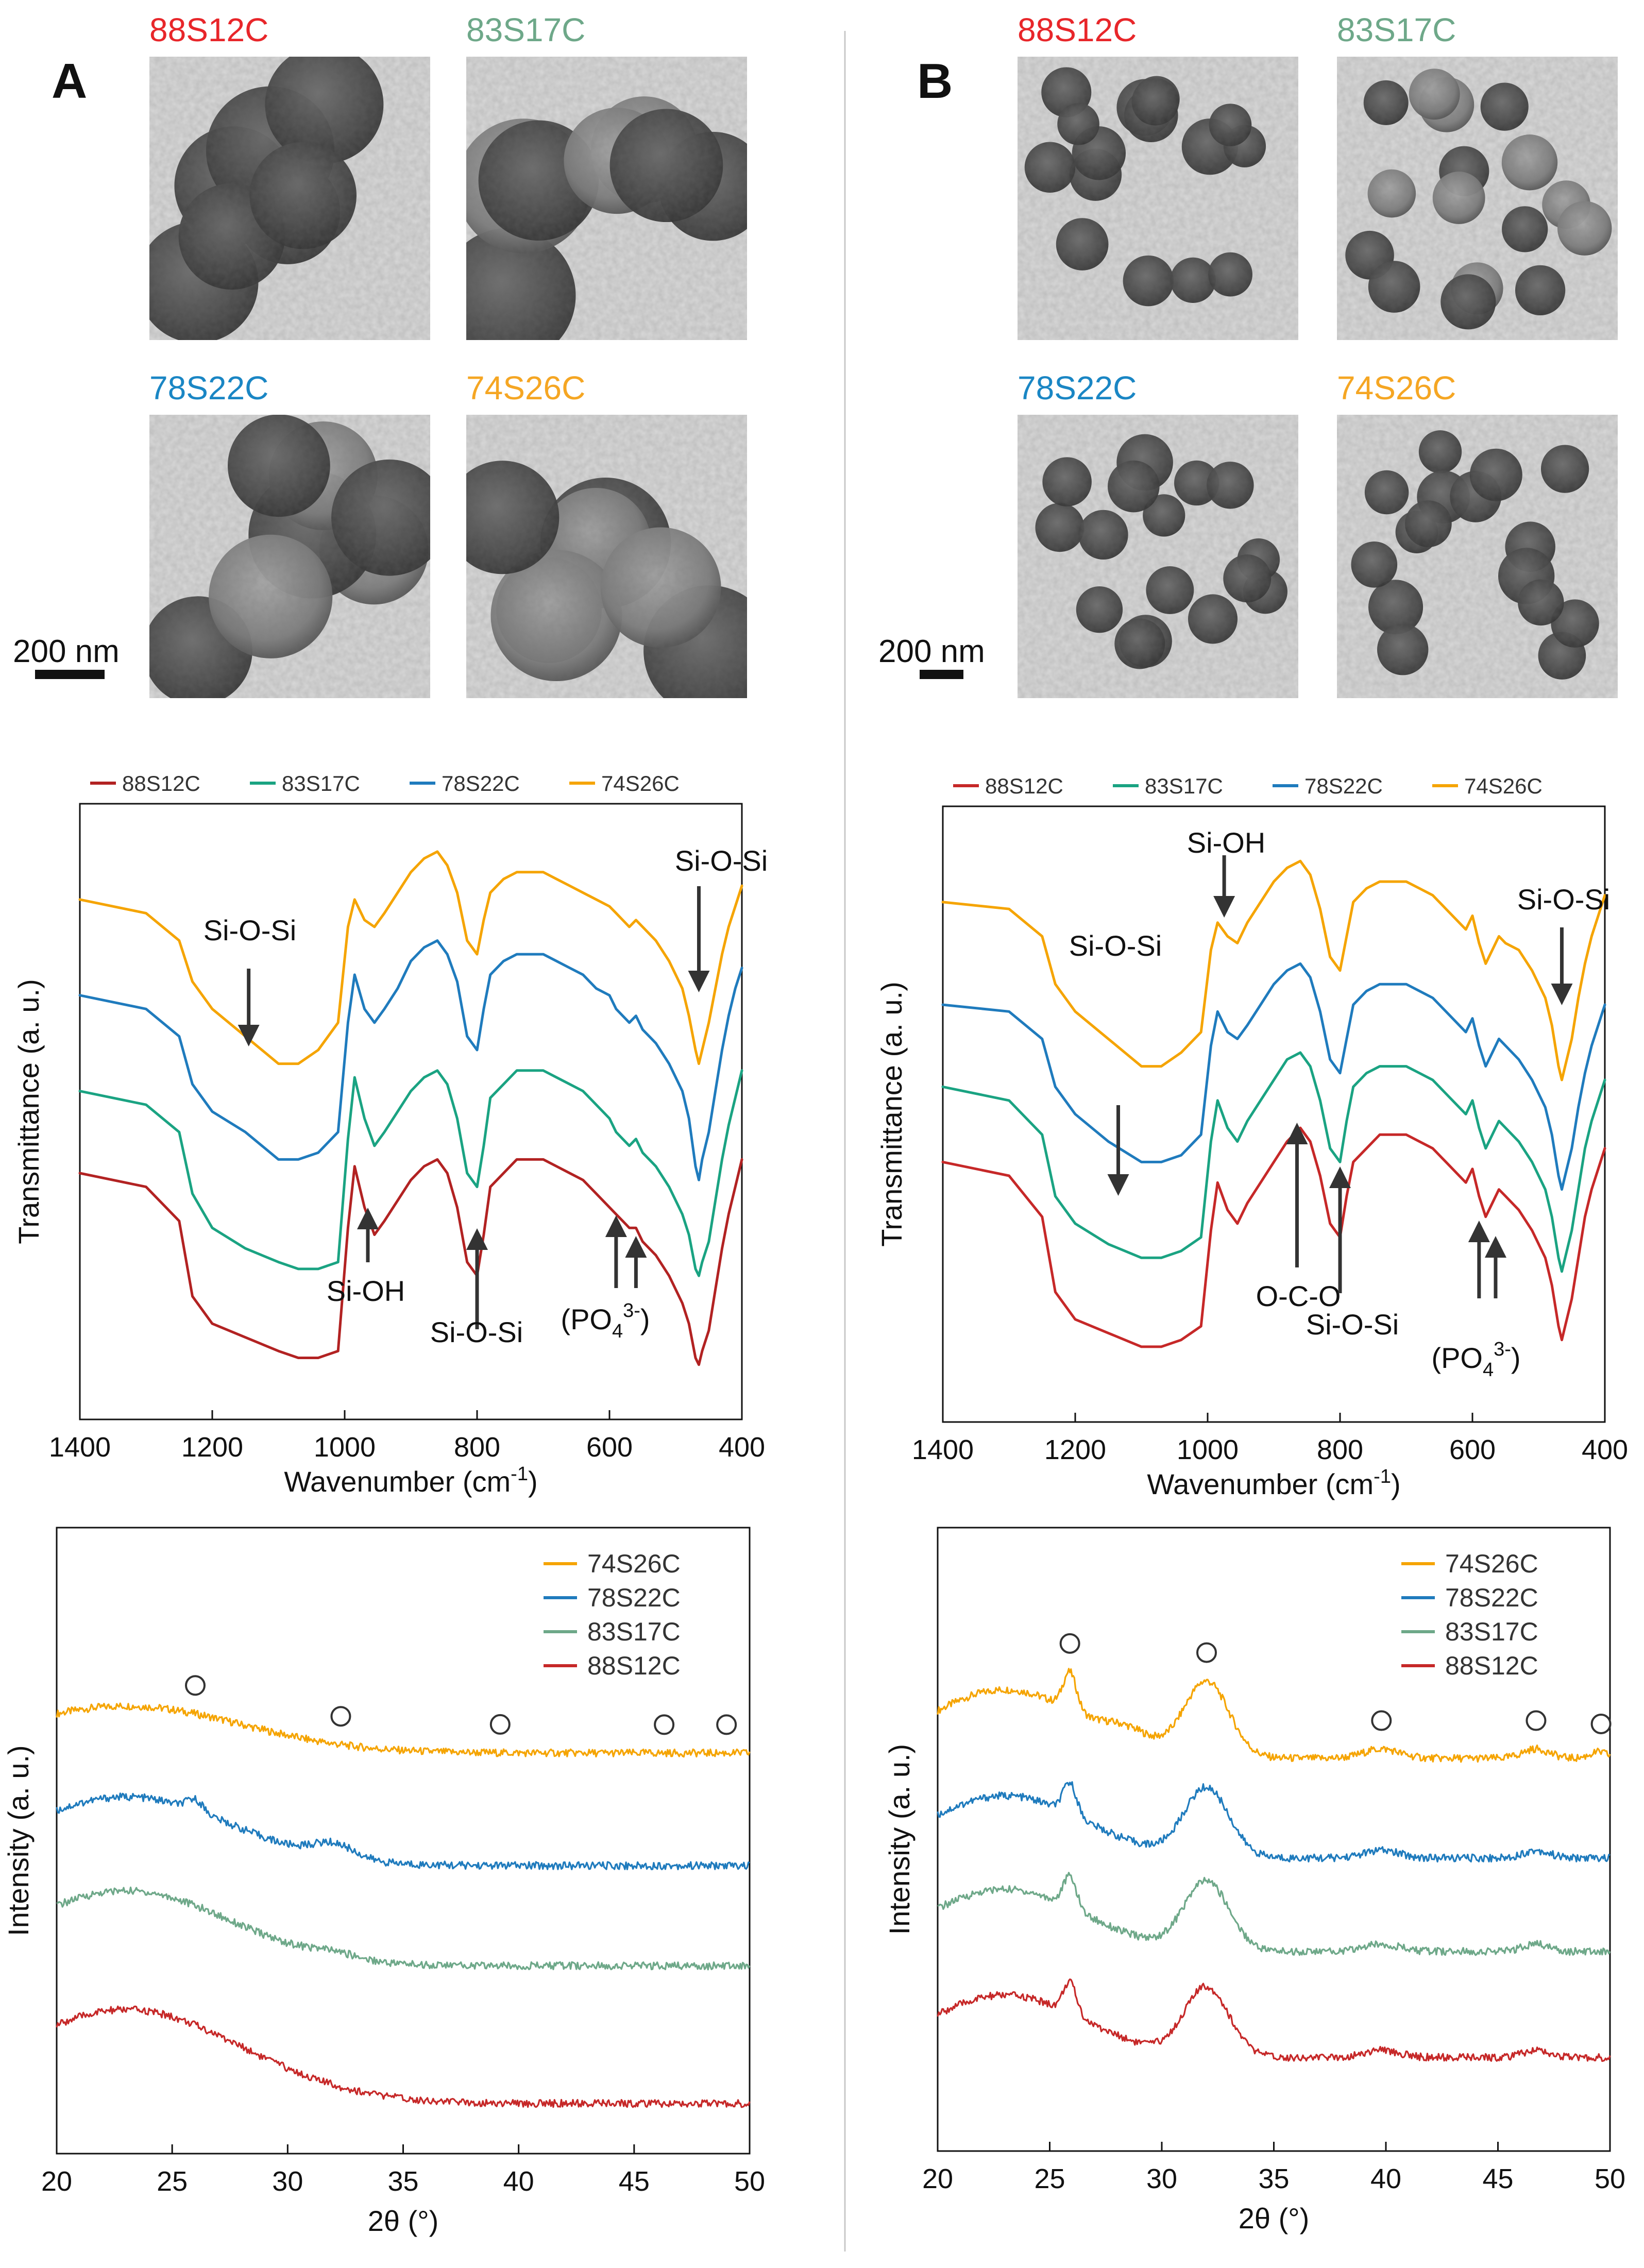 This screenshot has height=2268, width=1644. Describe the element at coordinates (937, 2178) in the screenshot. I see `x-tick-label: 20` at that location.